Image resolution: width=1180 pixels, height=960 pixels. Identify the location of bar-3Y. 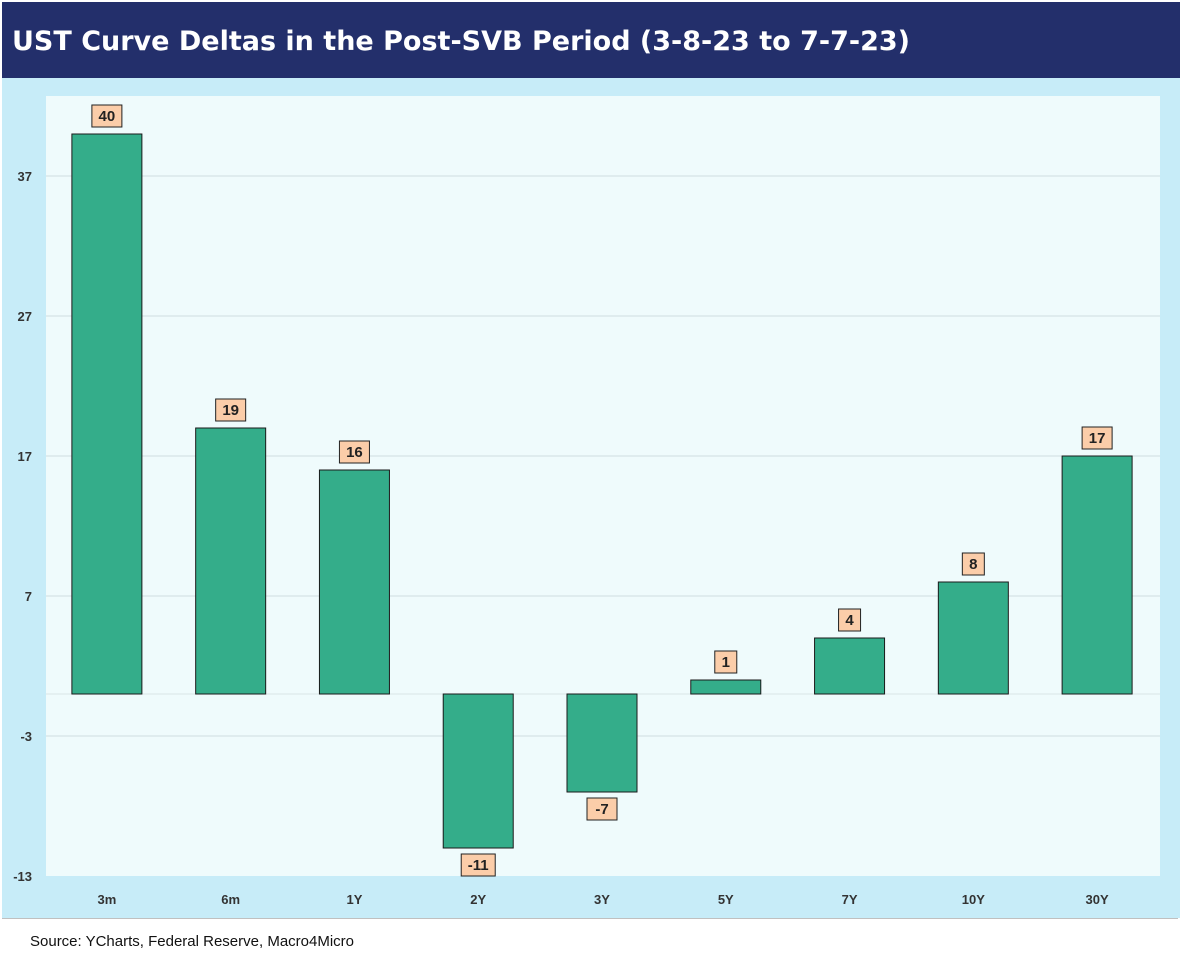
(602, 743).